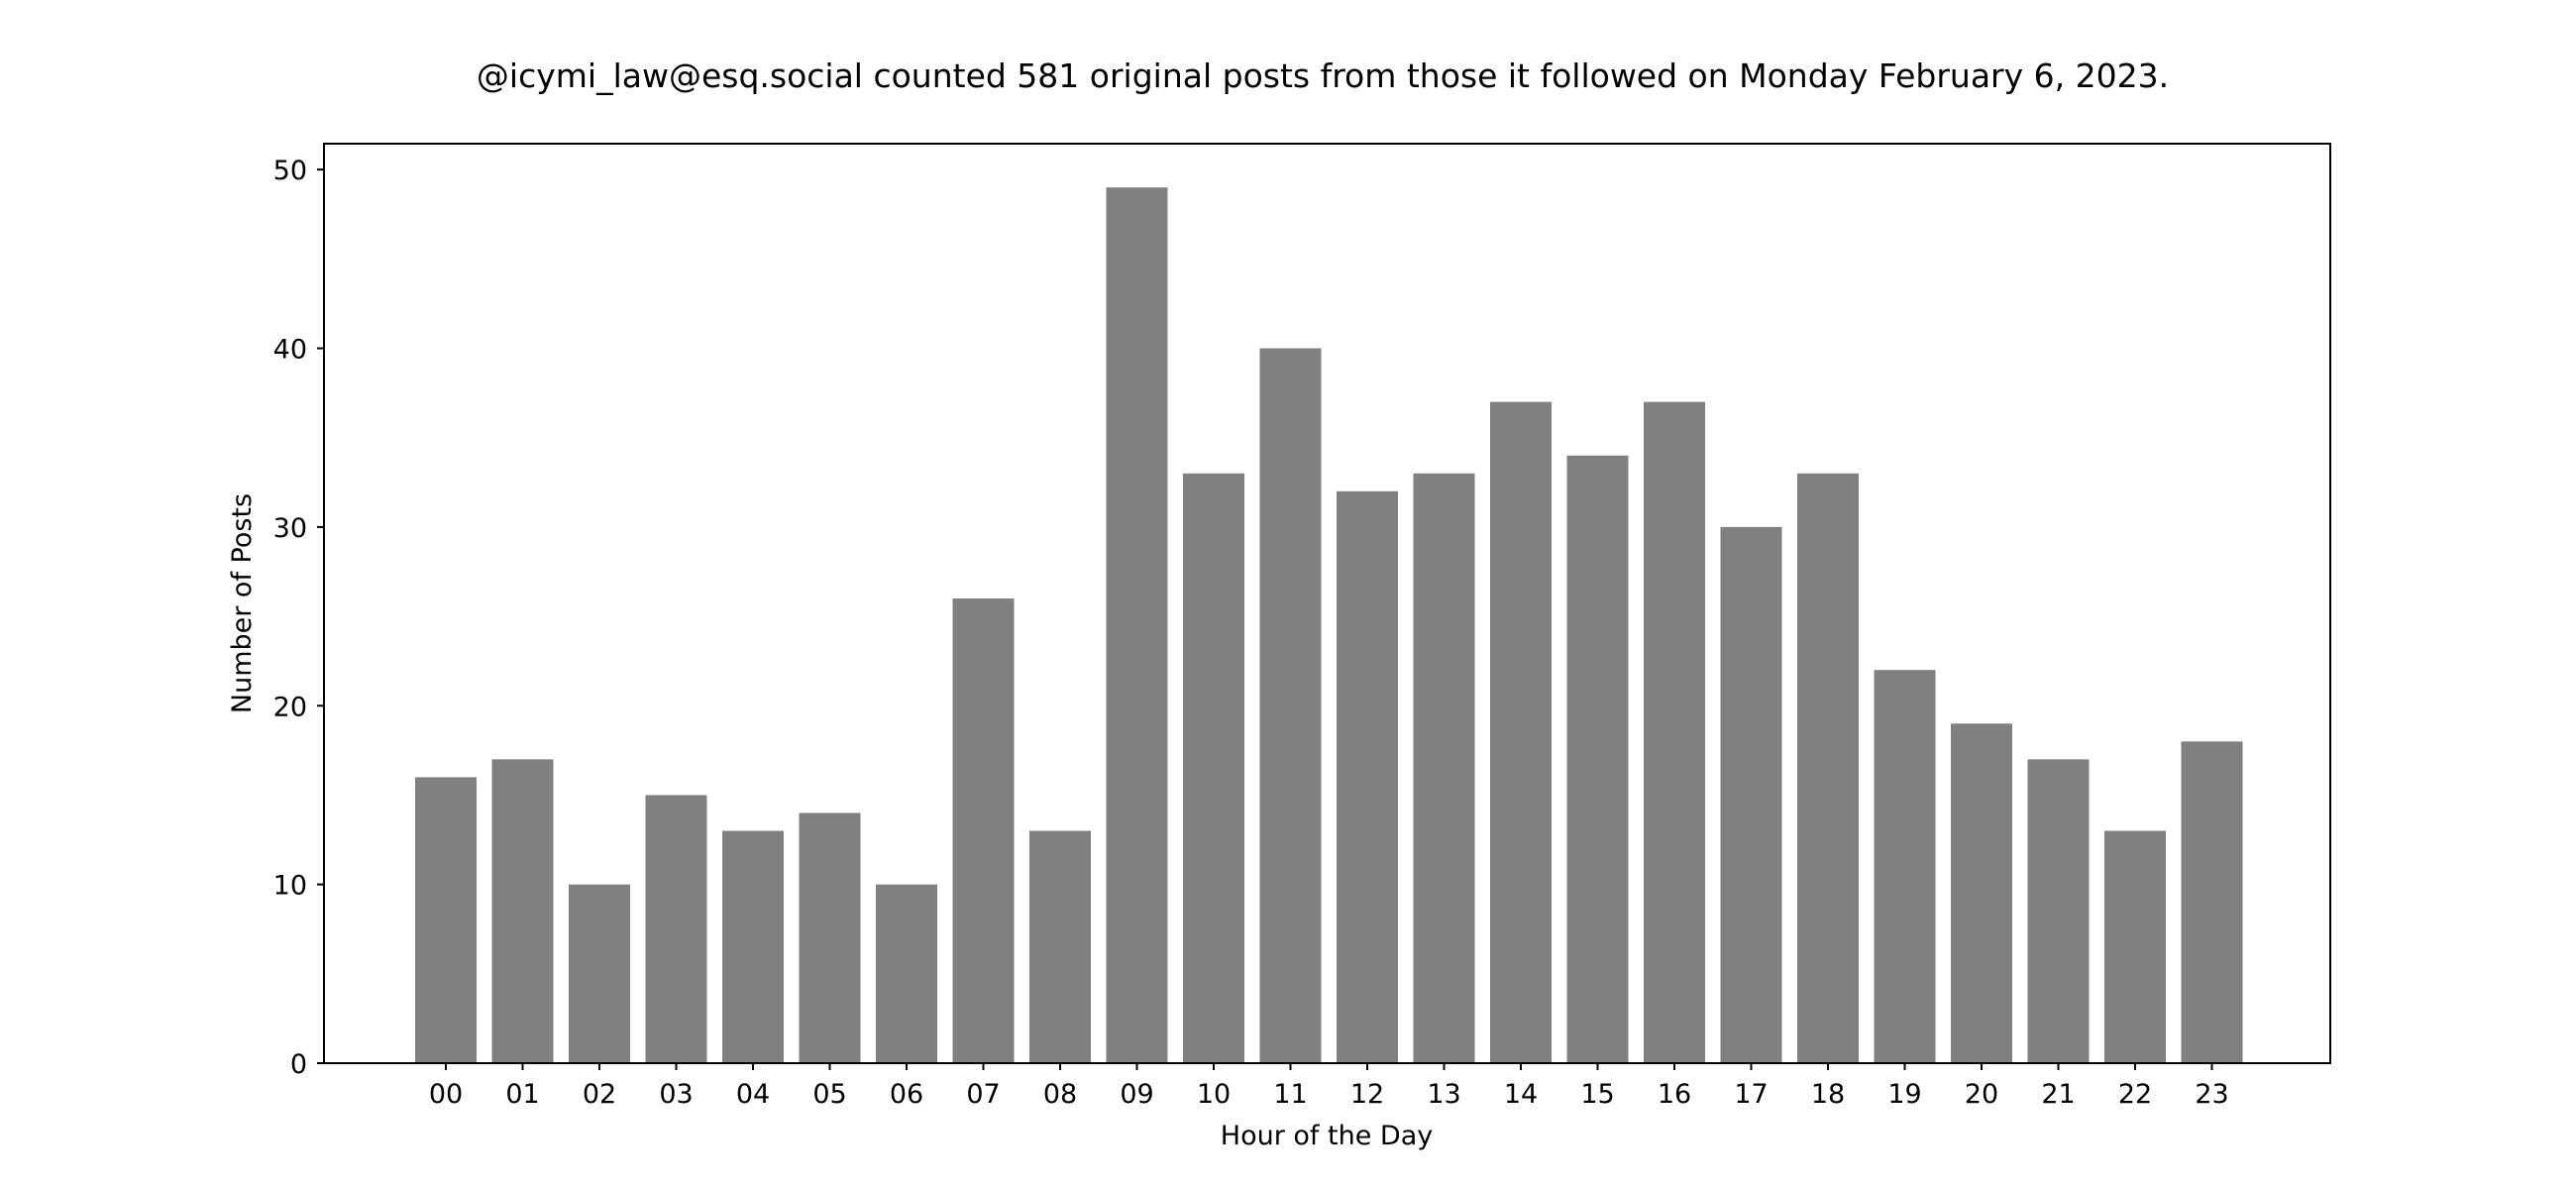  Describe the element at coordinates (290, 528) in the screenshot. I see `y-tick-label: 30` at that location.